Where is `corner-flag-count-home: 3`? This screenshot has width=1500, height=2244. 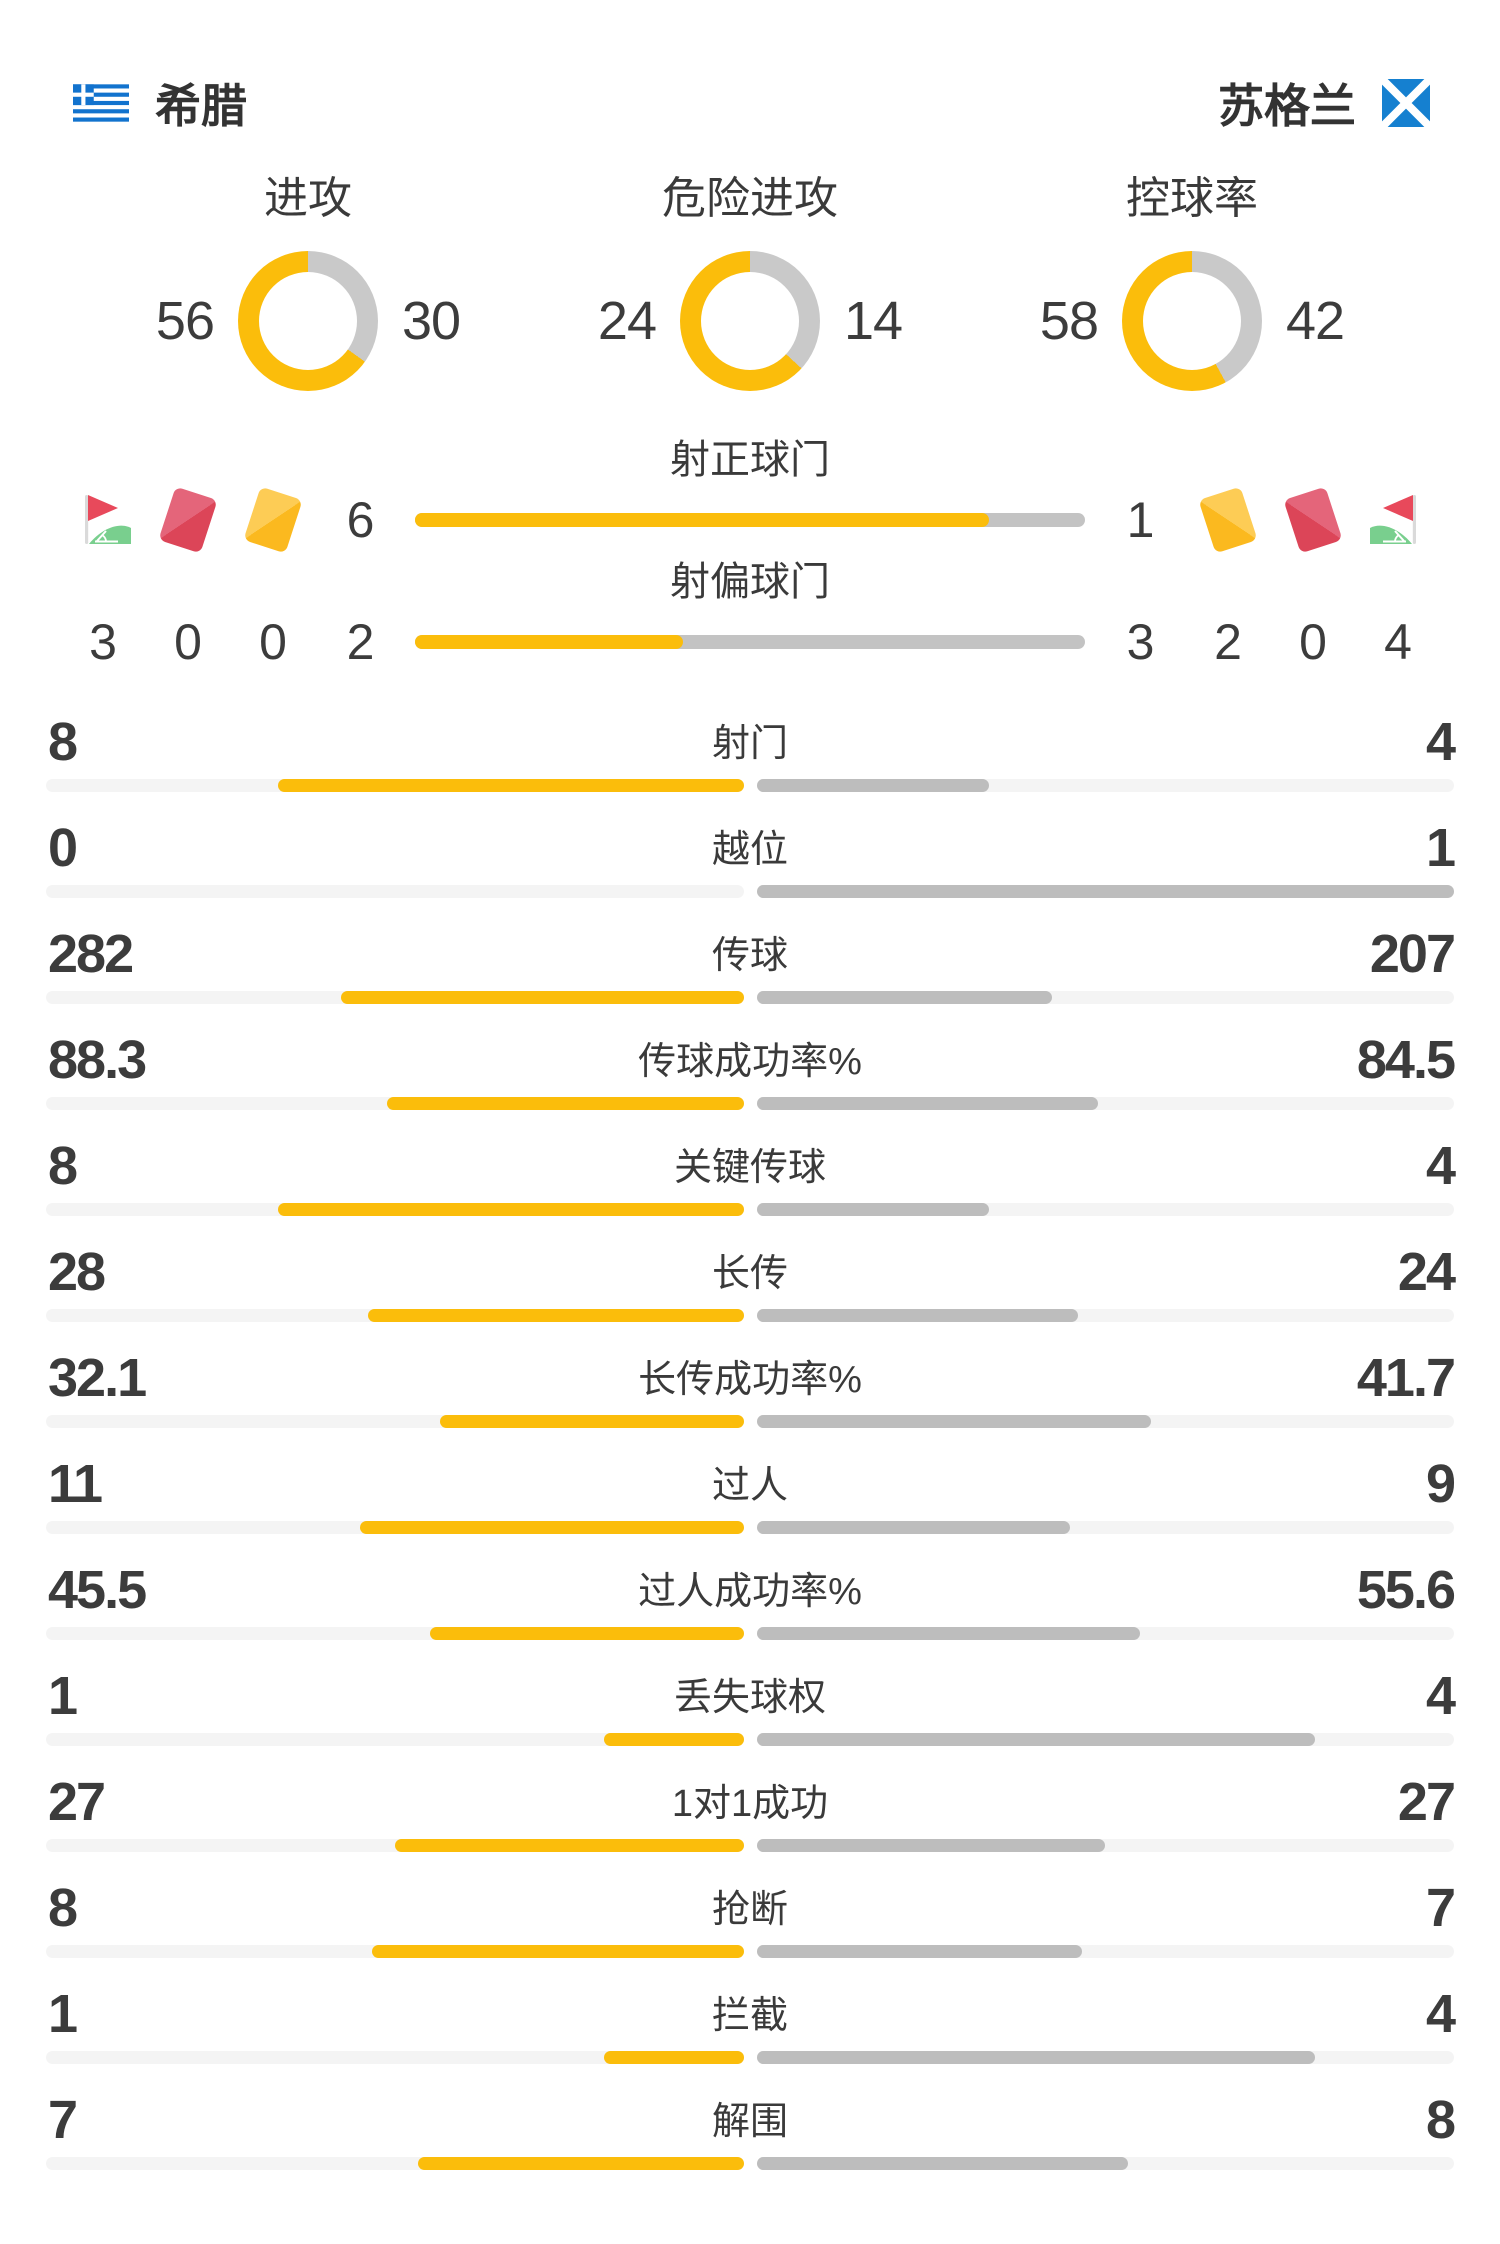
corner-flag-count-home: 3 is located at coordinates (103, 642).